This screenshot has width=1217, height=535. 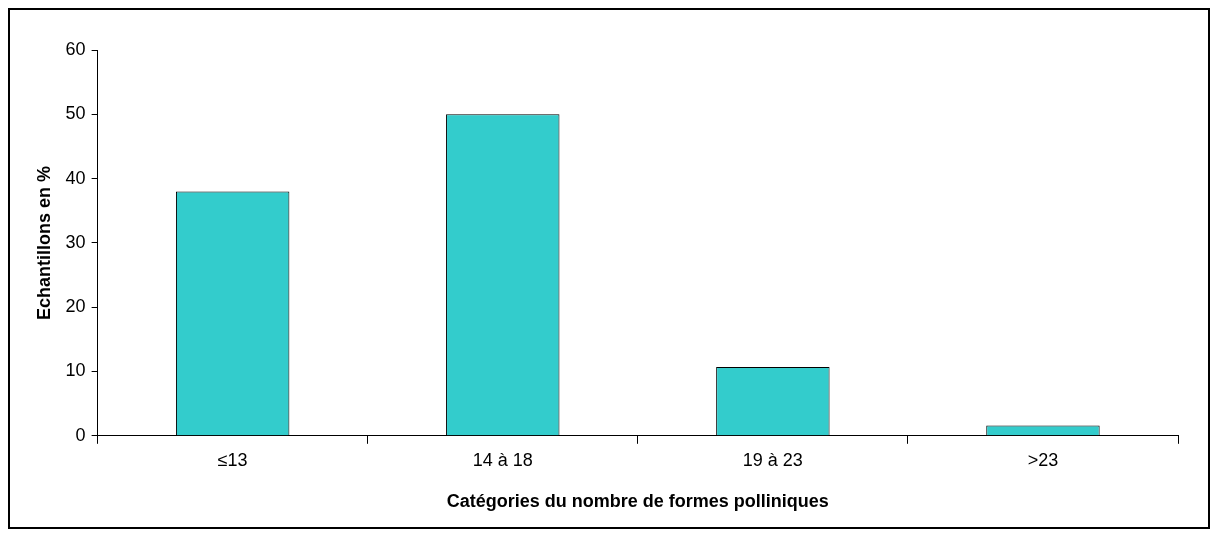 I want to click on y-tick-label: 30, so click(x=75, y=241).